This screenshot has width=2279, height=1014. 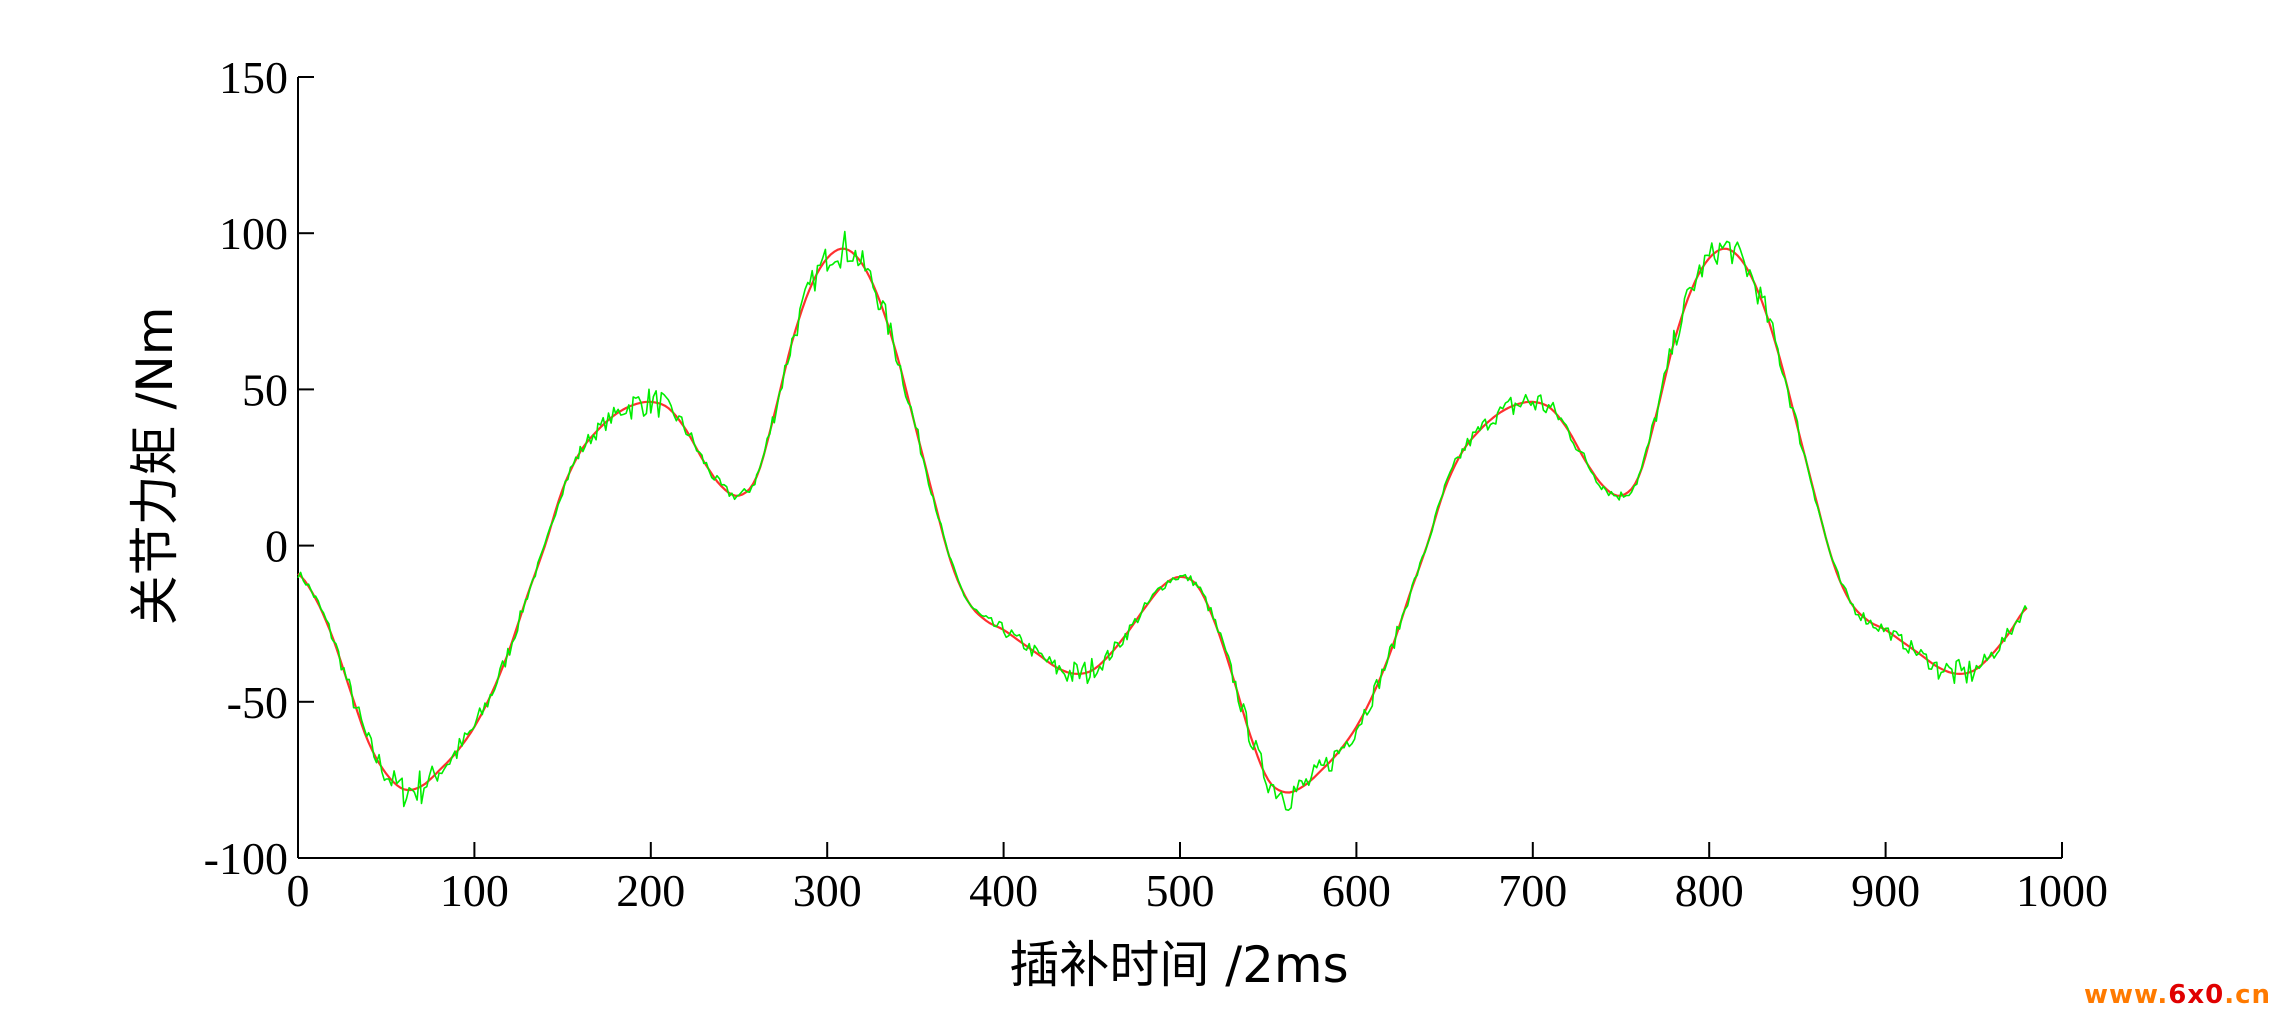 I want to click on x-tick-label: 1000, so click(x=2062, y=890).